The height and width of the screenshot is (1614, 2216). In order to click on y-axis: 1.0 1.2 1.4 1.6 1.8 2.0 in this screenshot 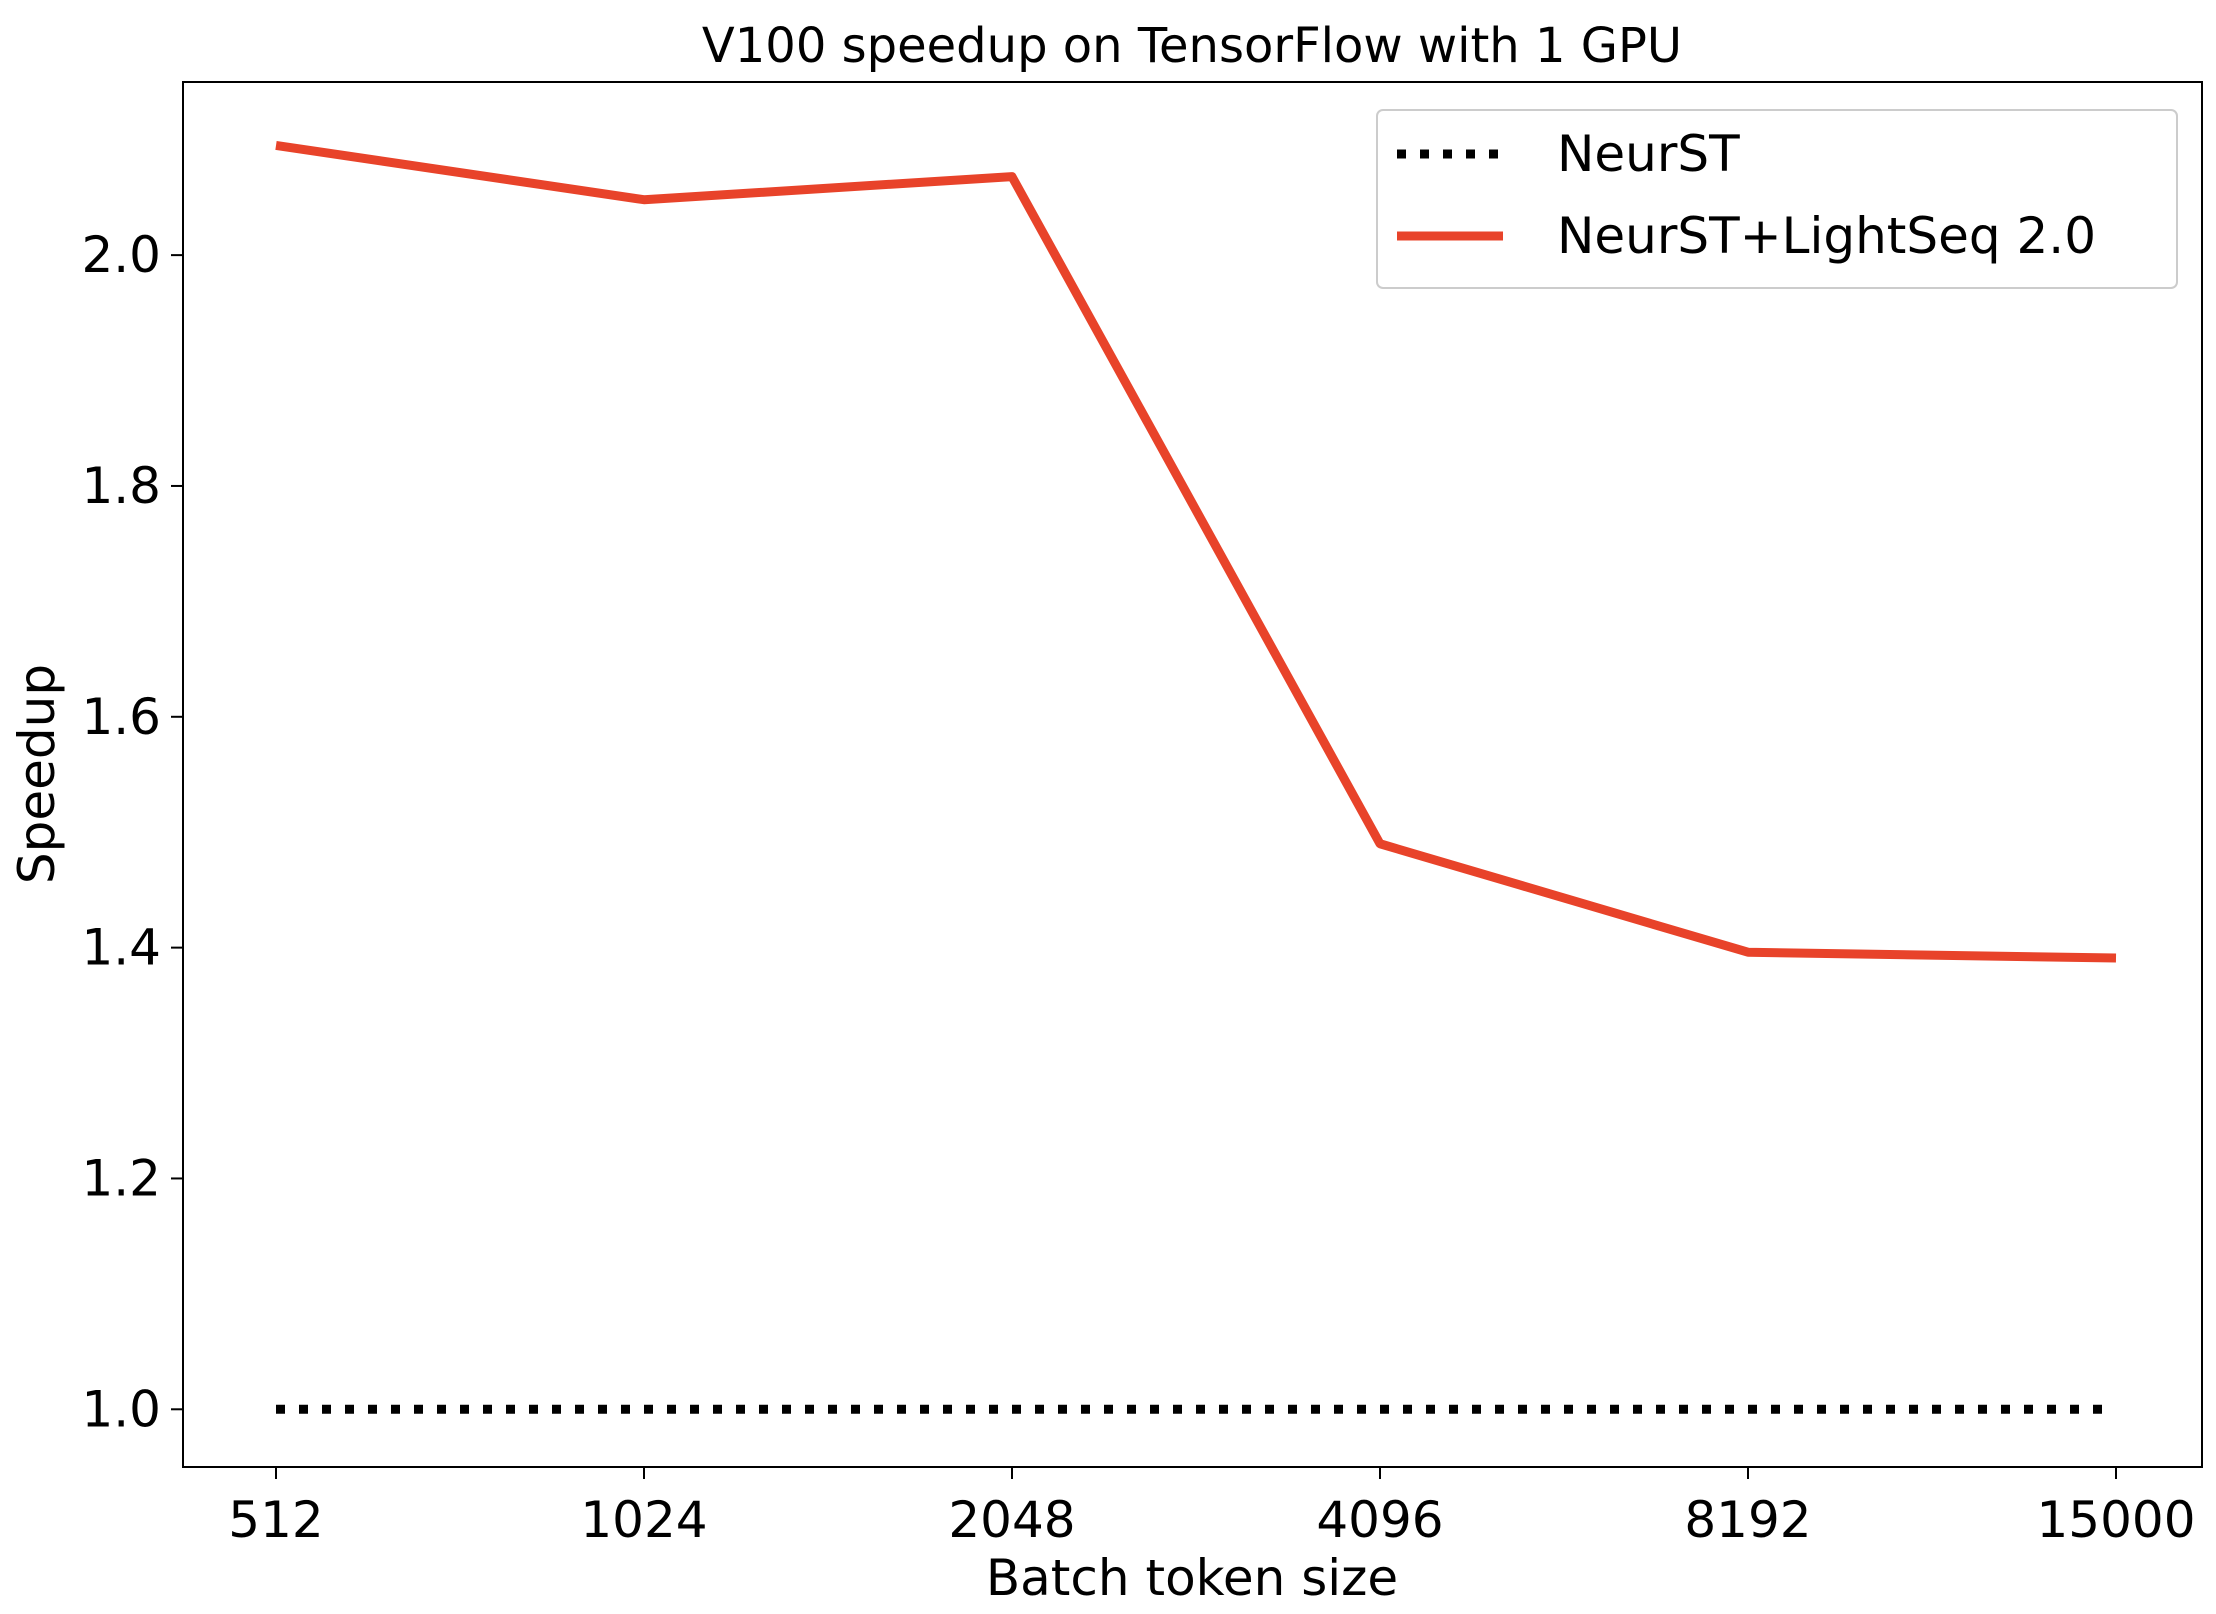, I will do `click(132, 832)`.